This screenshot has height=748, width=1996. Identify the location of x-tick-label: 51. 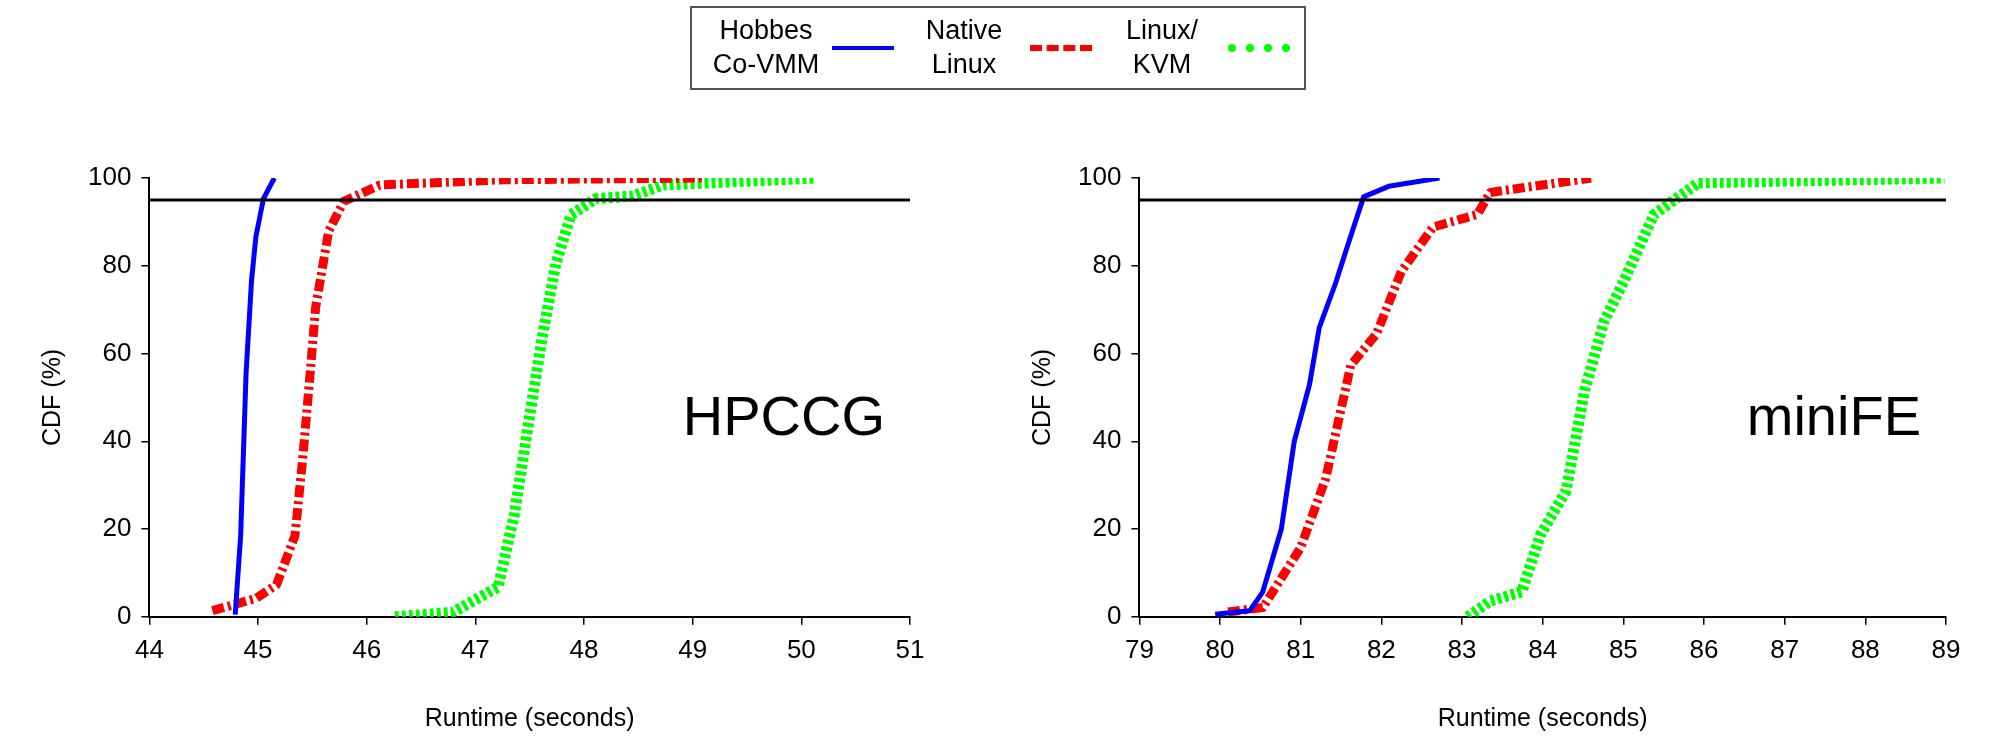
(910, 648).